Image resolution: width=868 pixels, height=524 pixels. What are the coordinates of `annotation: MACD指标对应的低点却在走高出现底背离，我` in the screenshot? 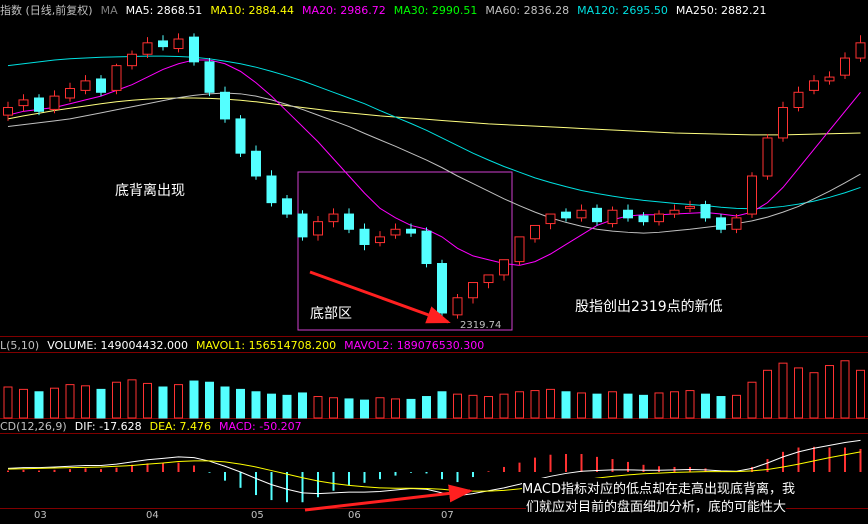 It's located at (658, 487).